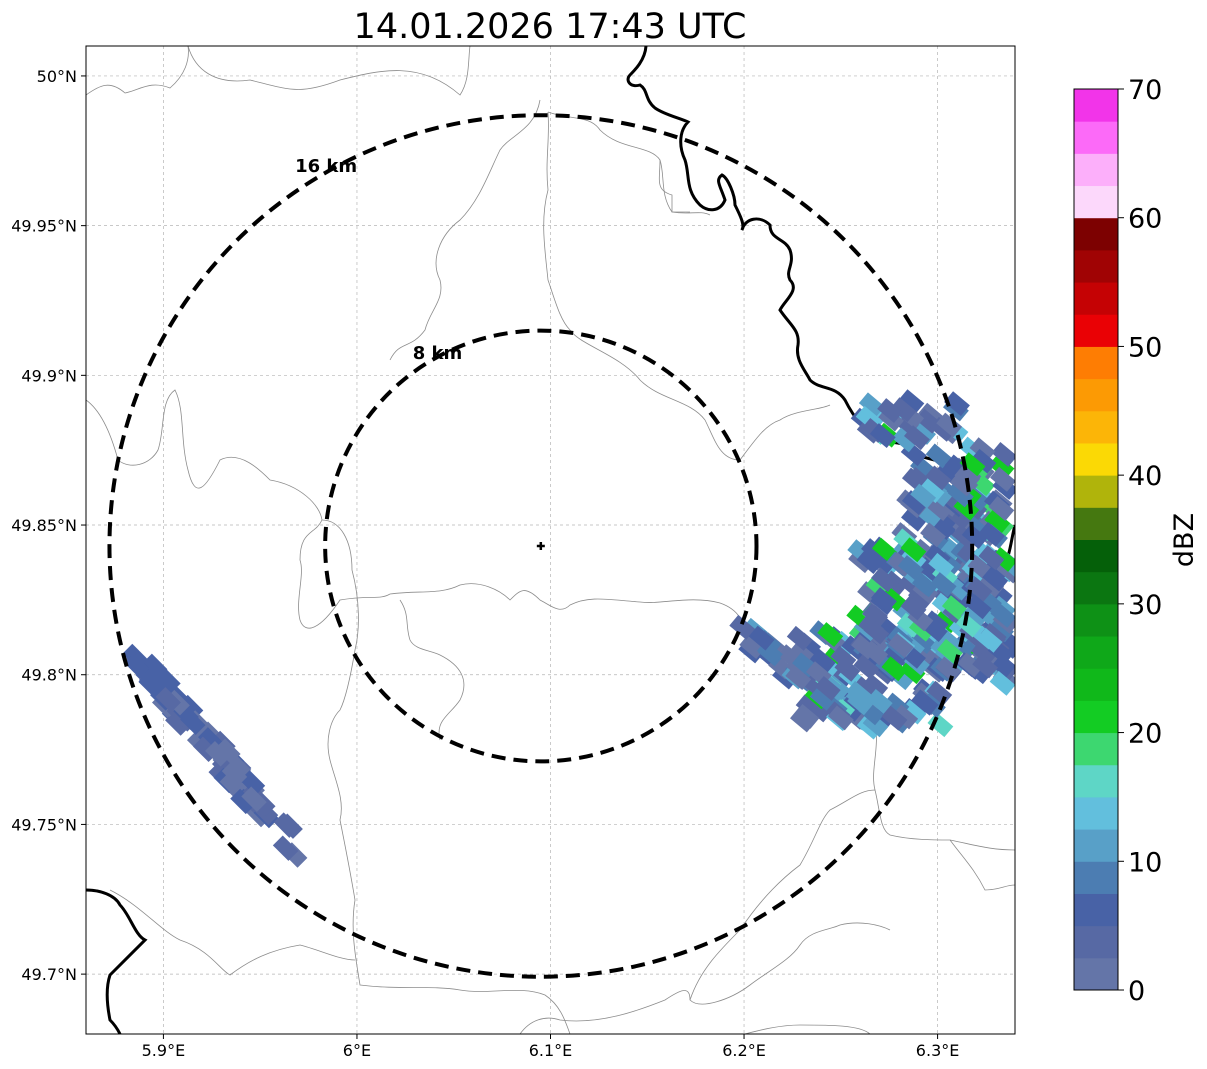 This screenshot has width=1207, height=1069. I want to click on lon-tick-label: 6.2°E, so click(744, 1050).